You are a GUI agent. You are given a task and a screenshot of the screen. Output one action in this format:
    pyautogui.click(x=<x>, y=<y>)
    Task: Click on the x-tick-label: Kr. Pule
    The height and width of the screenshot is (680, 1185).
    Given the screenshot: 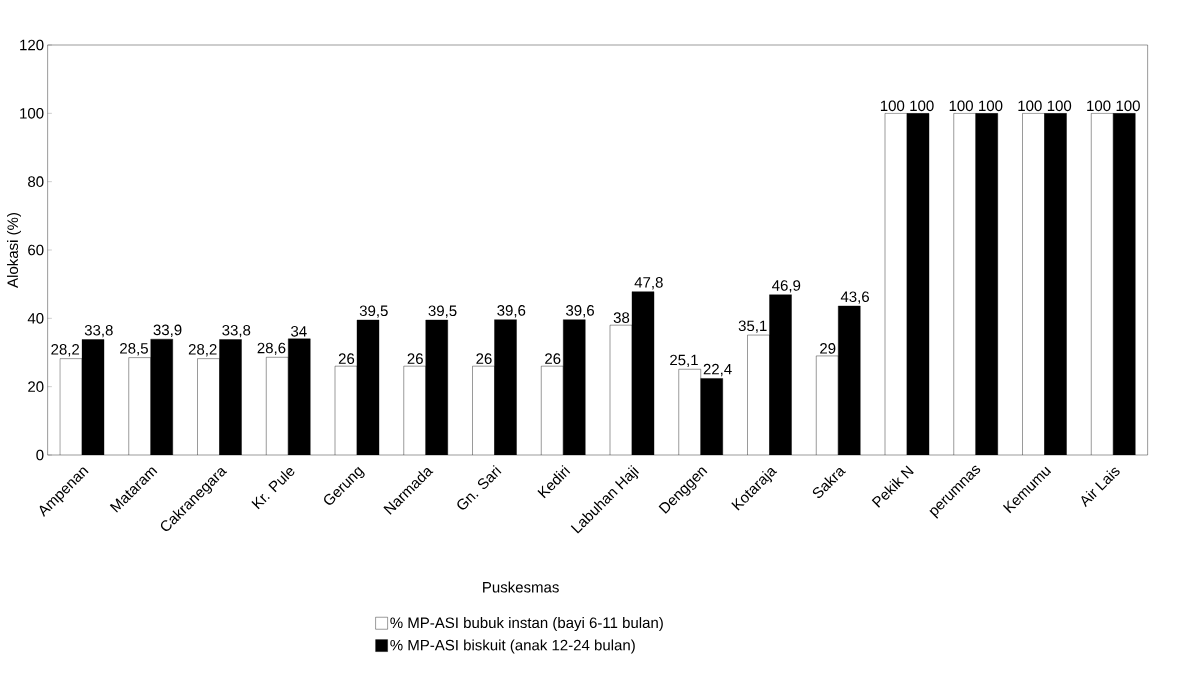 What is the action you would take?
    pyautogui.click(x=273, y=489)
    